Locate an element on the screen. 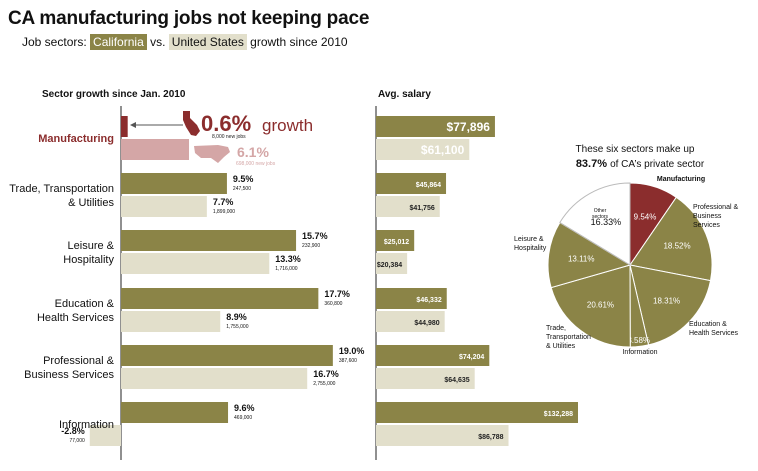 The width and height of the screenshot is (758, 471). subtitle-united-states: United States is located at coordinates (207, 42).